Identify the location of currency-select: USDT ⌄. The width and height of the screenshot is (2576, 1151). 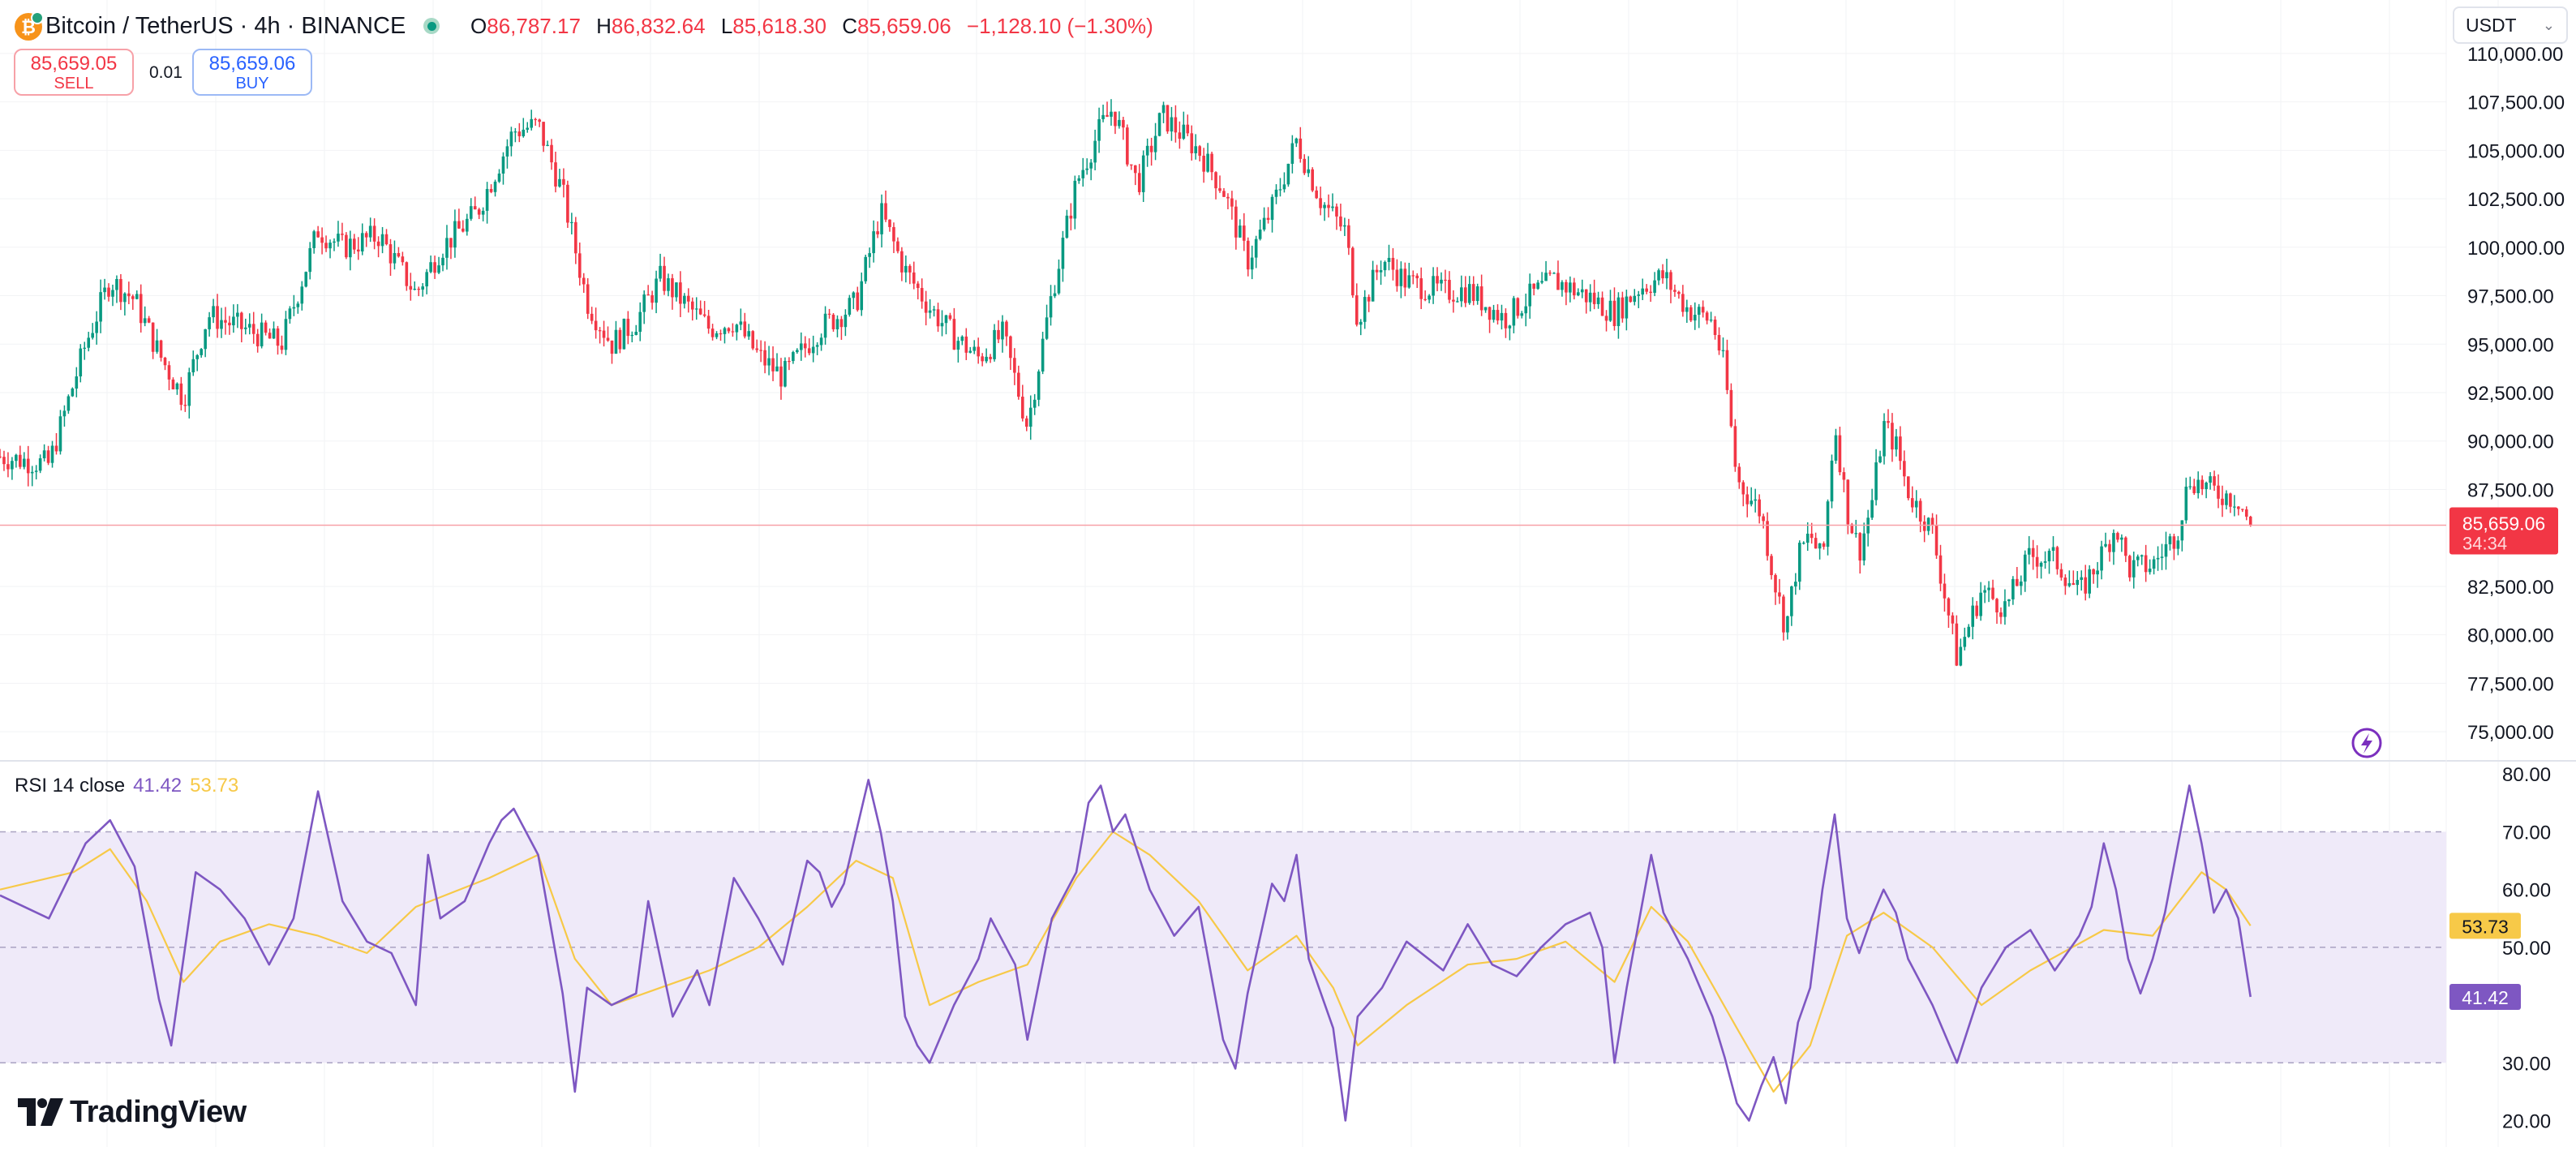
(2510, 25).